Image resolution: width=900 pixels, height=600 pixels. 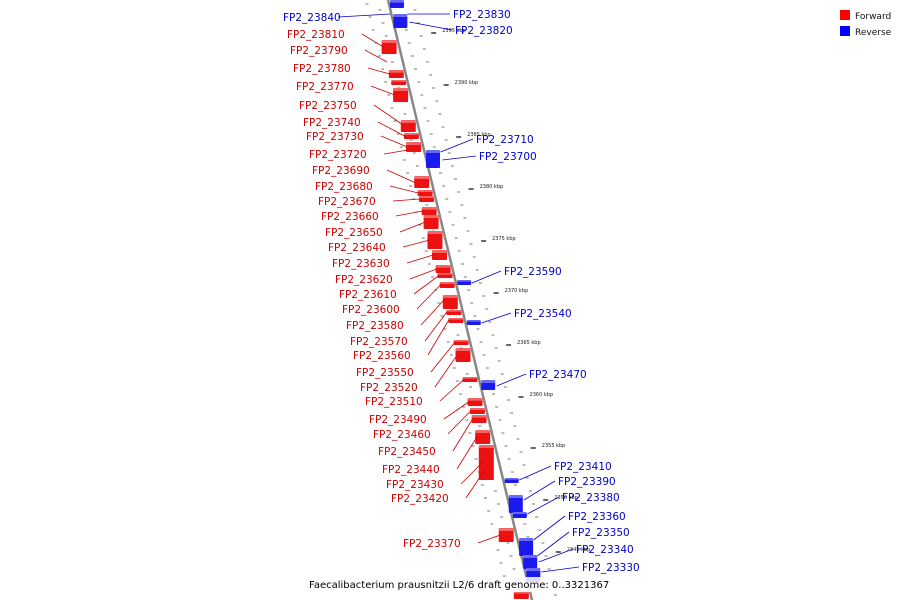 What do you see at coordinates (325, 87) in the screenshot?
I see `gene-label-forward: FP2_23770` at bounding box center [325, 87].